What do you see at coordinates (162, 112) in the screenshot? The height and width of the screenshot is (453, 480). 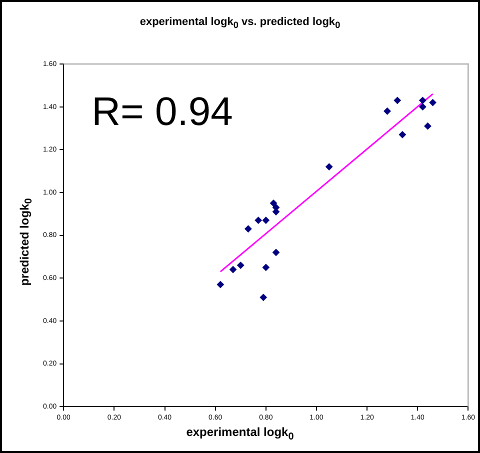 I see `annotation: R= 0.94` at bounding box center [162, 112].